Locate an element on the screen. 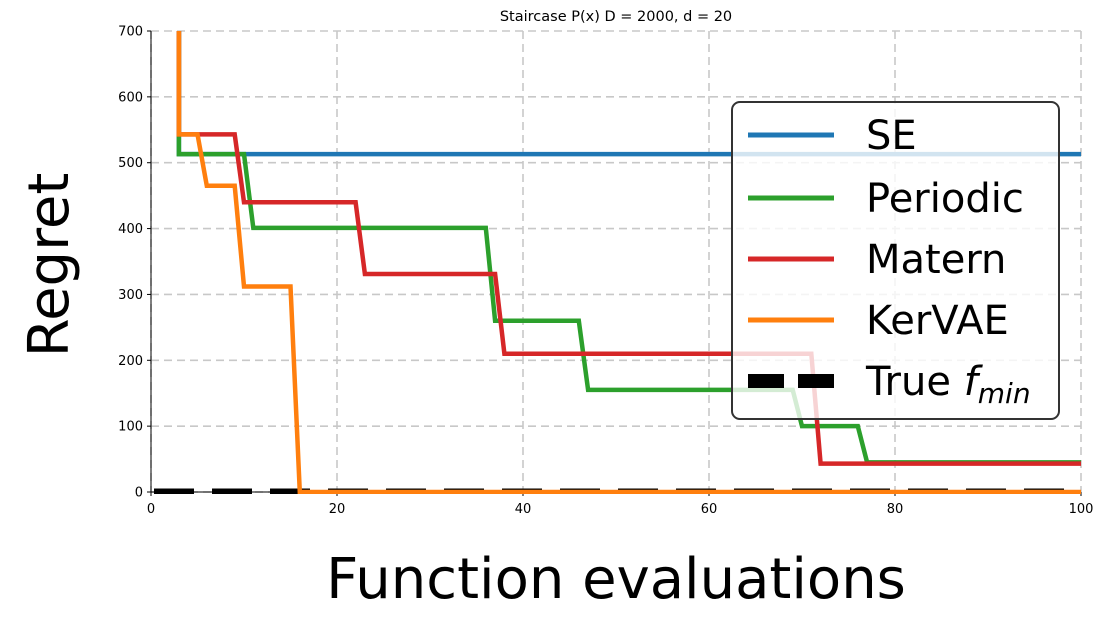  legend-label-se: SE is located at coordinates (891, 136).